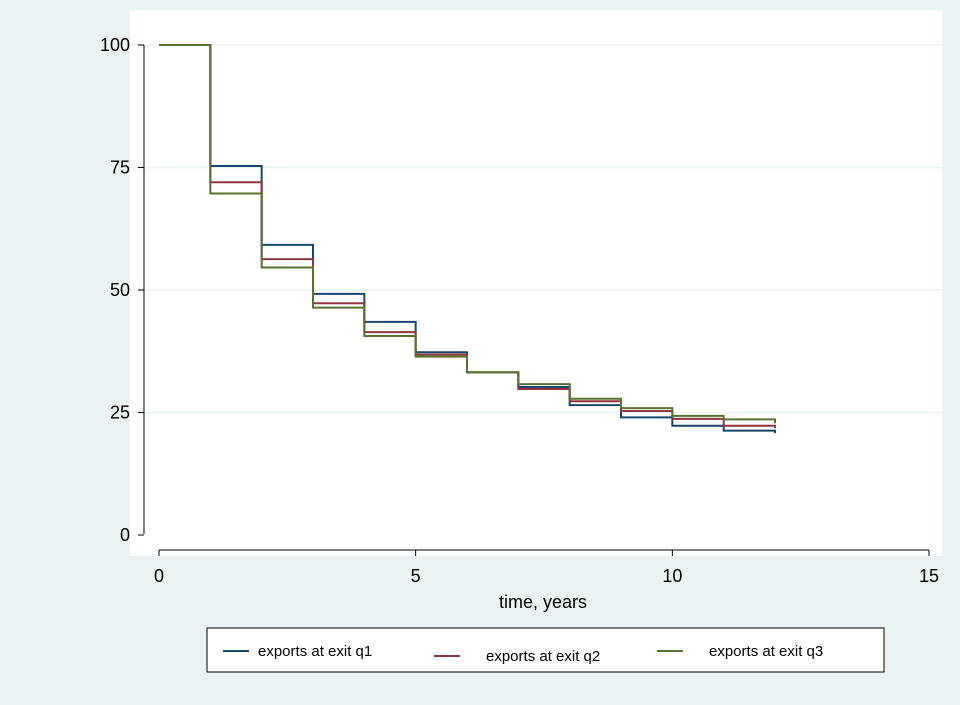 This screenshot has width=960, height=705. I want to click on x-tick-label: 15, so click(929, 576).